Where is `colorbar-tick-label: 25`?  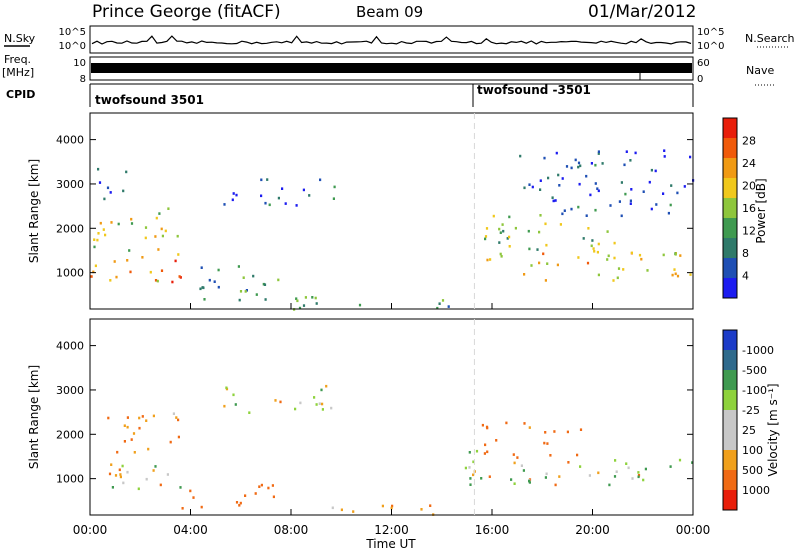
colorbar-tick-label: 25 is located at coordinates (749, 430).